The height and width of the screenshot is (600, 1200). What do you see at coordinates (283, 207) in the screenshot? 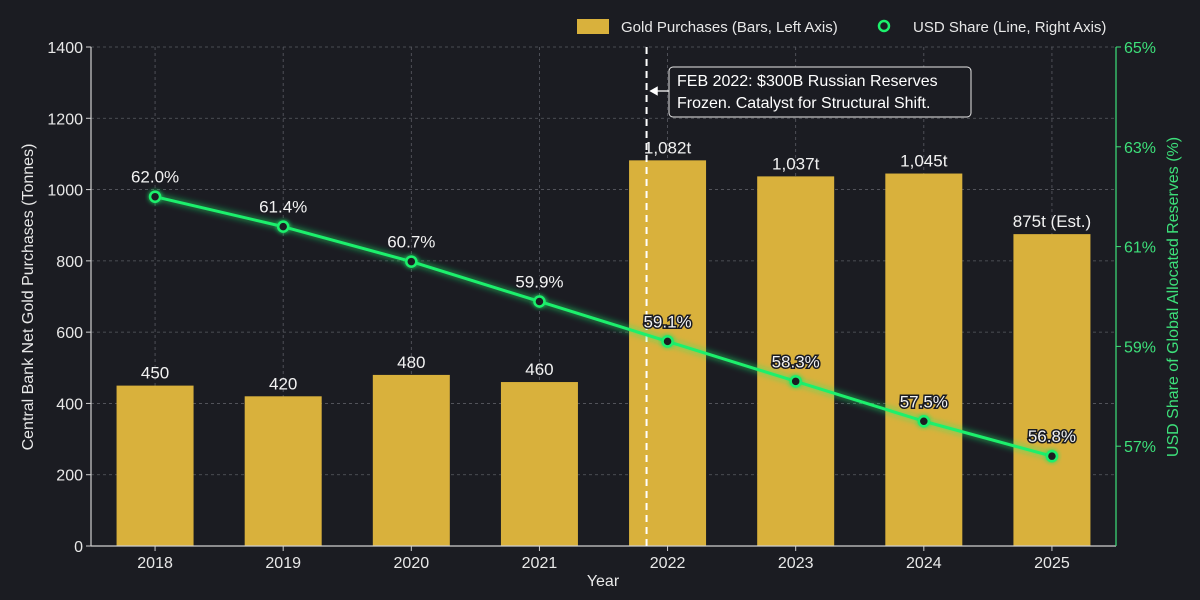
I see `usd-label-2019: 61.4%` at bounding box center [283, 207].